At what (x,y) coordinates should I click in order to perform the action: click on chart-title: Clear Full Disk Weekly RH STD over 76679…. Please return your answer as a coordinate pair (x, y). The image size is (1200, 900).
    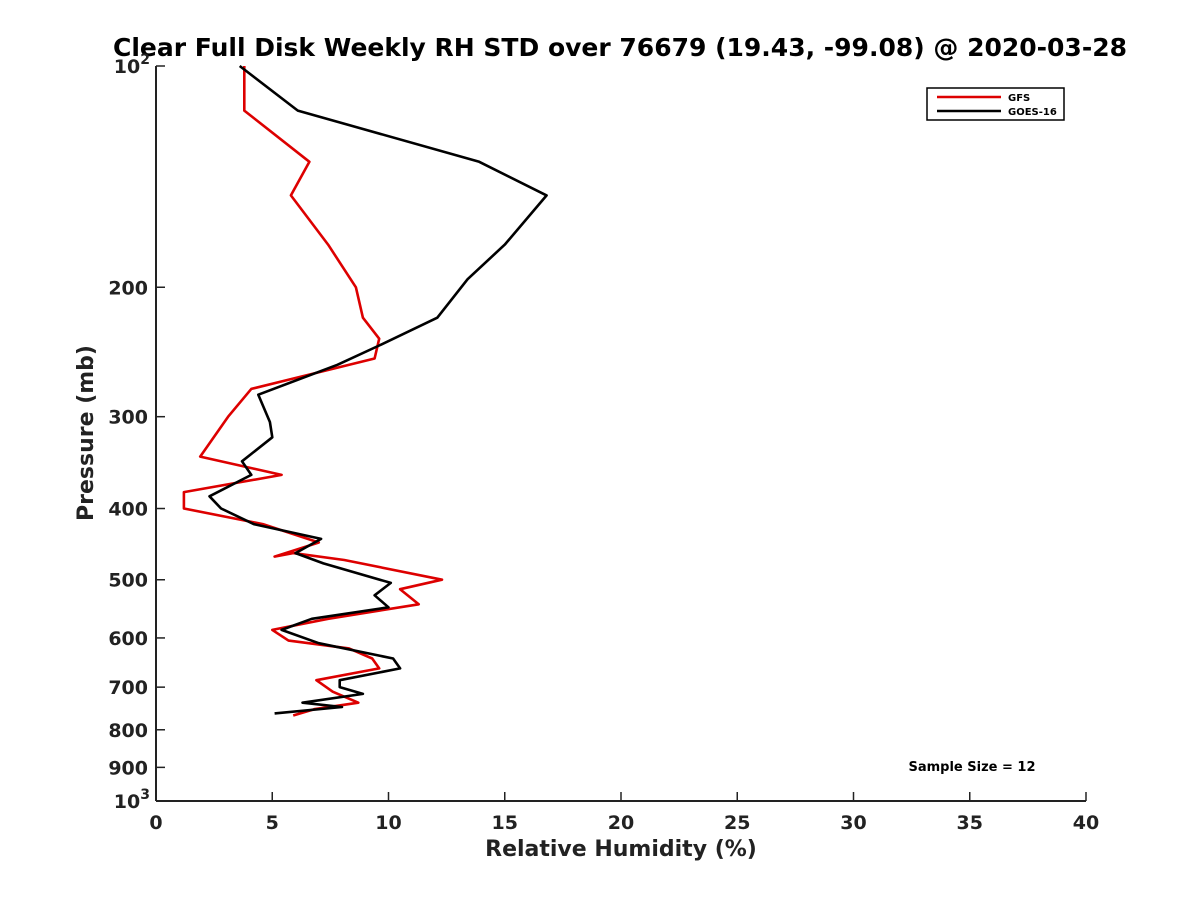
    Looking at the image, I should click on (620, 47).